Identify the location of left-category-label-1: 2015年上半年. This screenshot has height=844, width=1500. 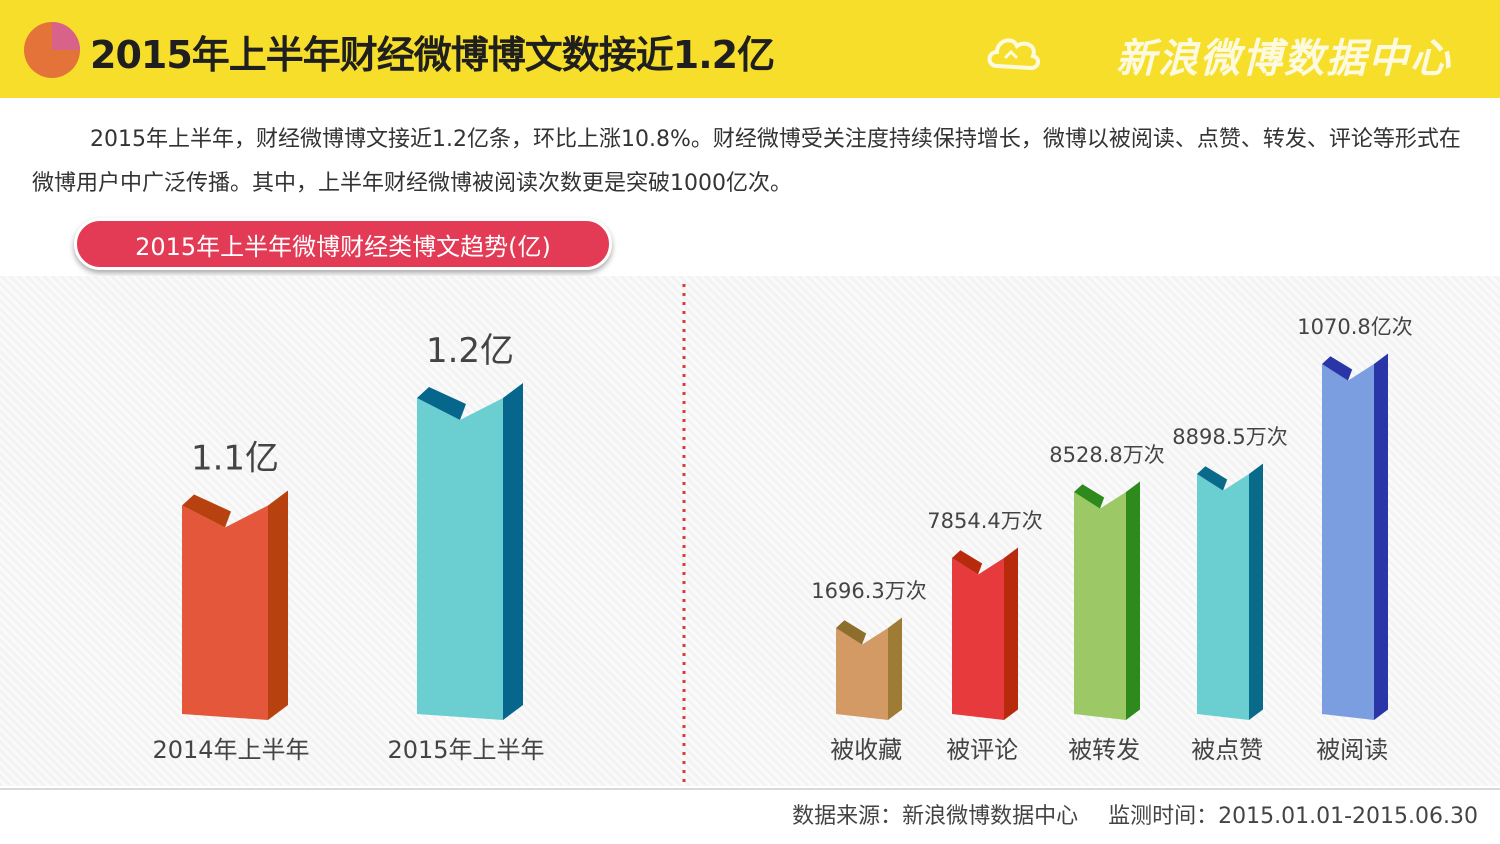
(465, 750).